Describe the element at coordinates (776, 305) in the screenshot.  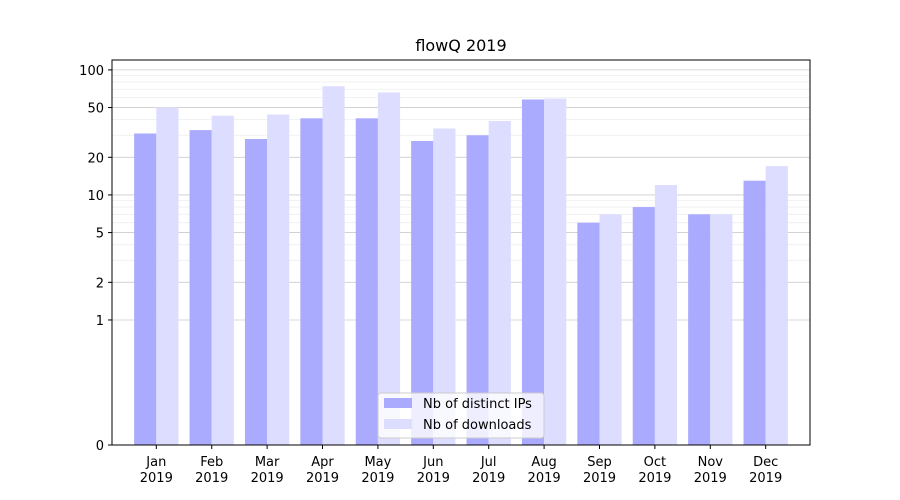
I see `bar-downloads-dec` at that location.